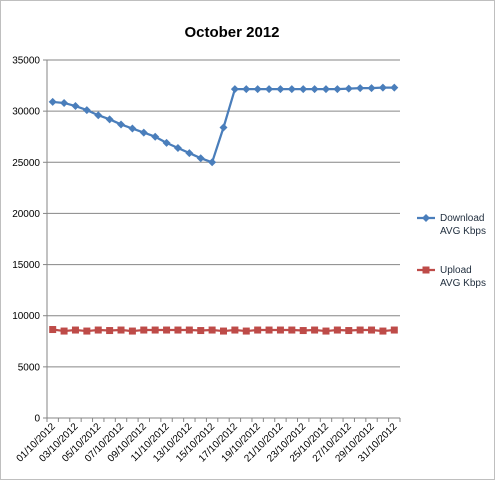 Image resolution: width=495 pixels, height=480 pixels. I want to click on y-tick-label: 5000, so click(29, 367).